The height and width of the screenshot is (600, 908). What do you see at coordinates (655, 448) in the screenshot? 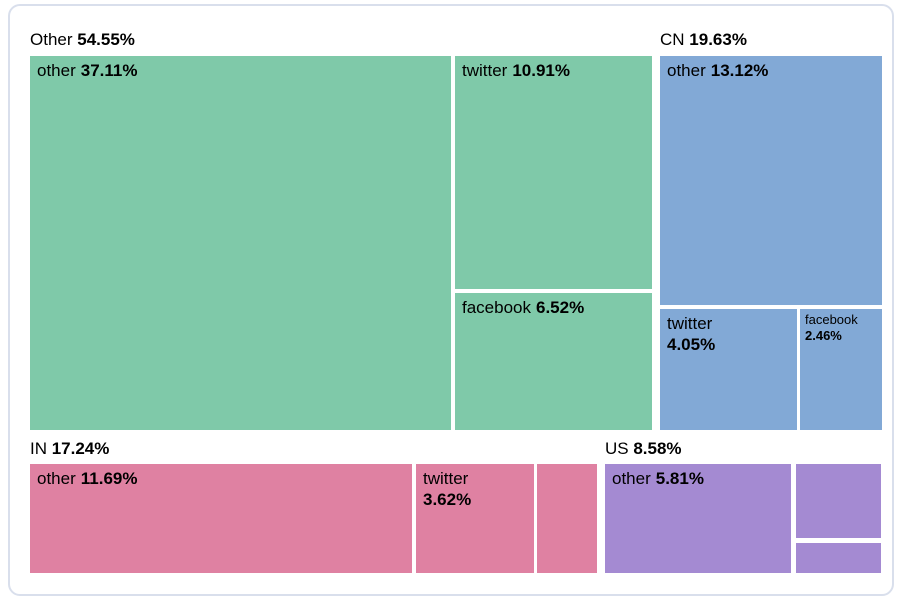
I see `group-percent: 8.58%` at bounding box center [655, 448].